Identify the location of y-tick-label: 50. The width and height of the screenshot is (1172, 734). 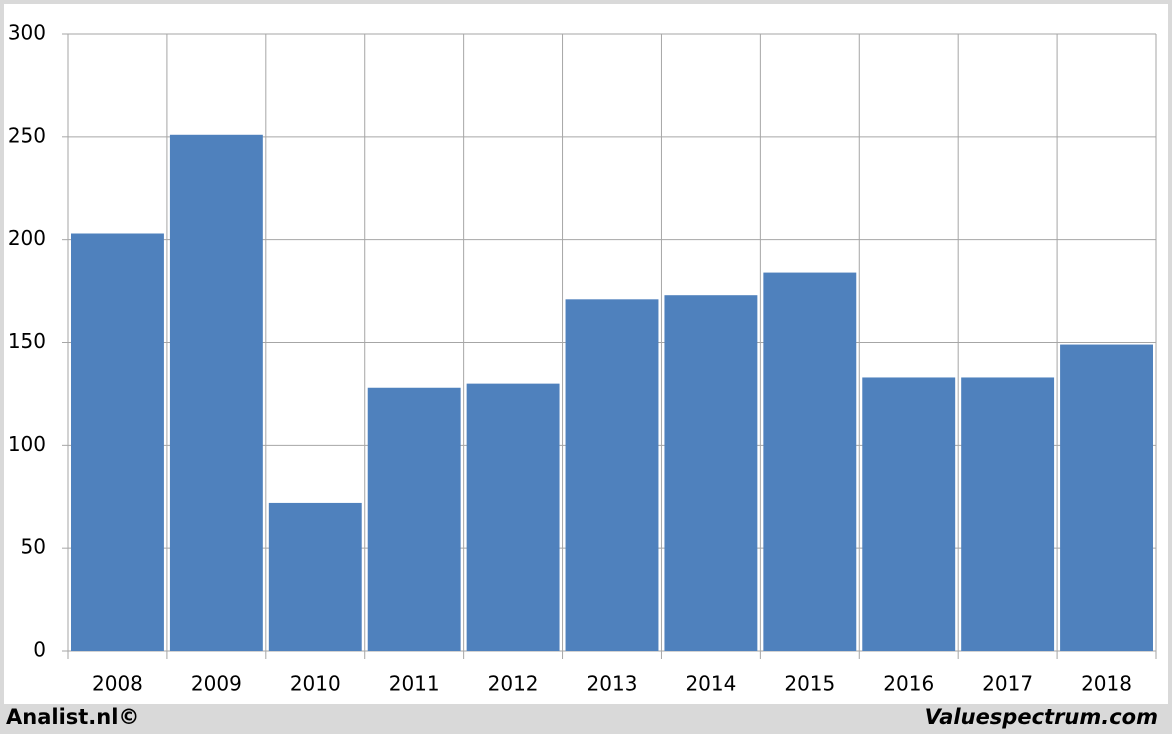
(33, 547).